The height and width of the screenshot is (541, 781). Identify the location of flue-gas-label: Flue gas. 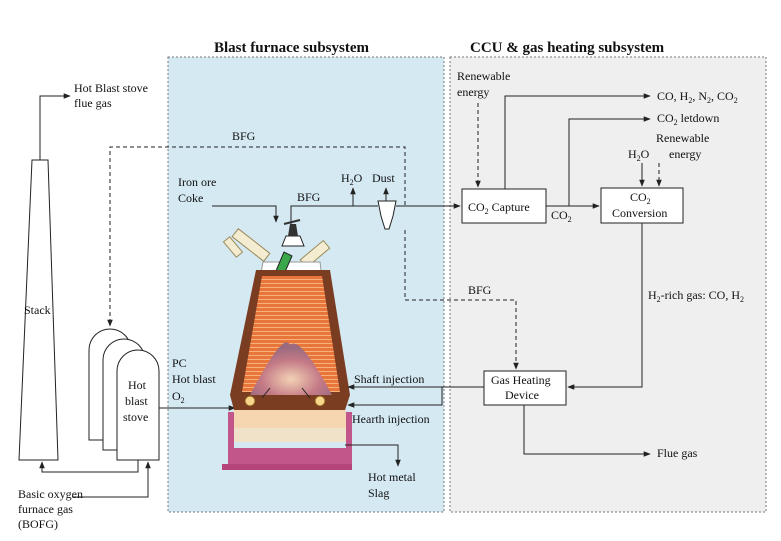
(677, 453).